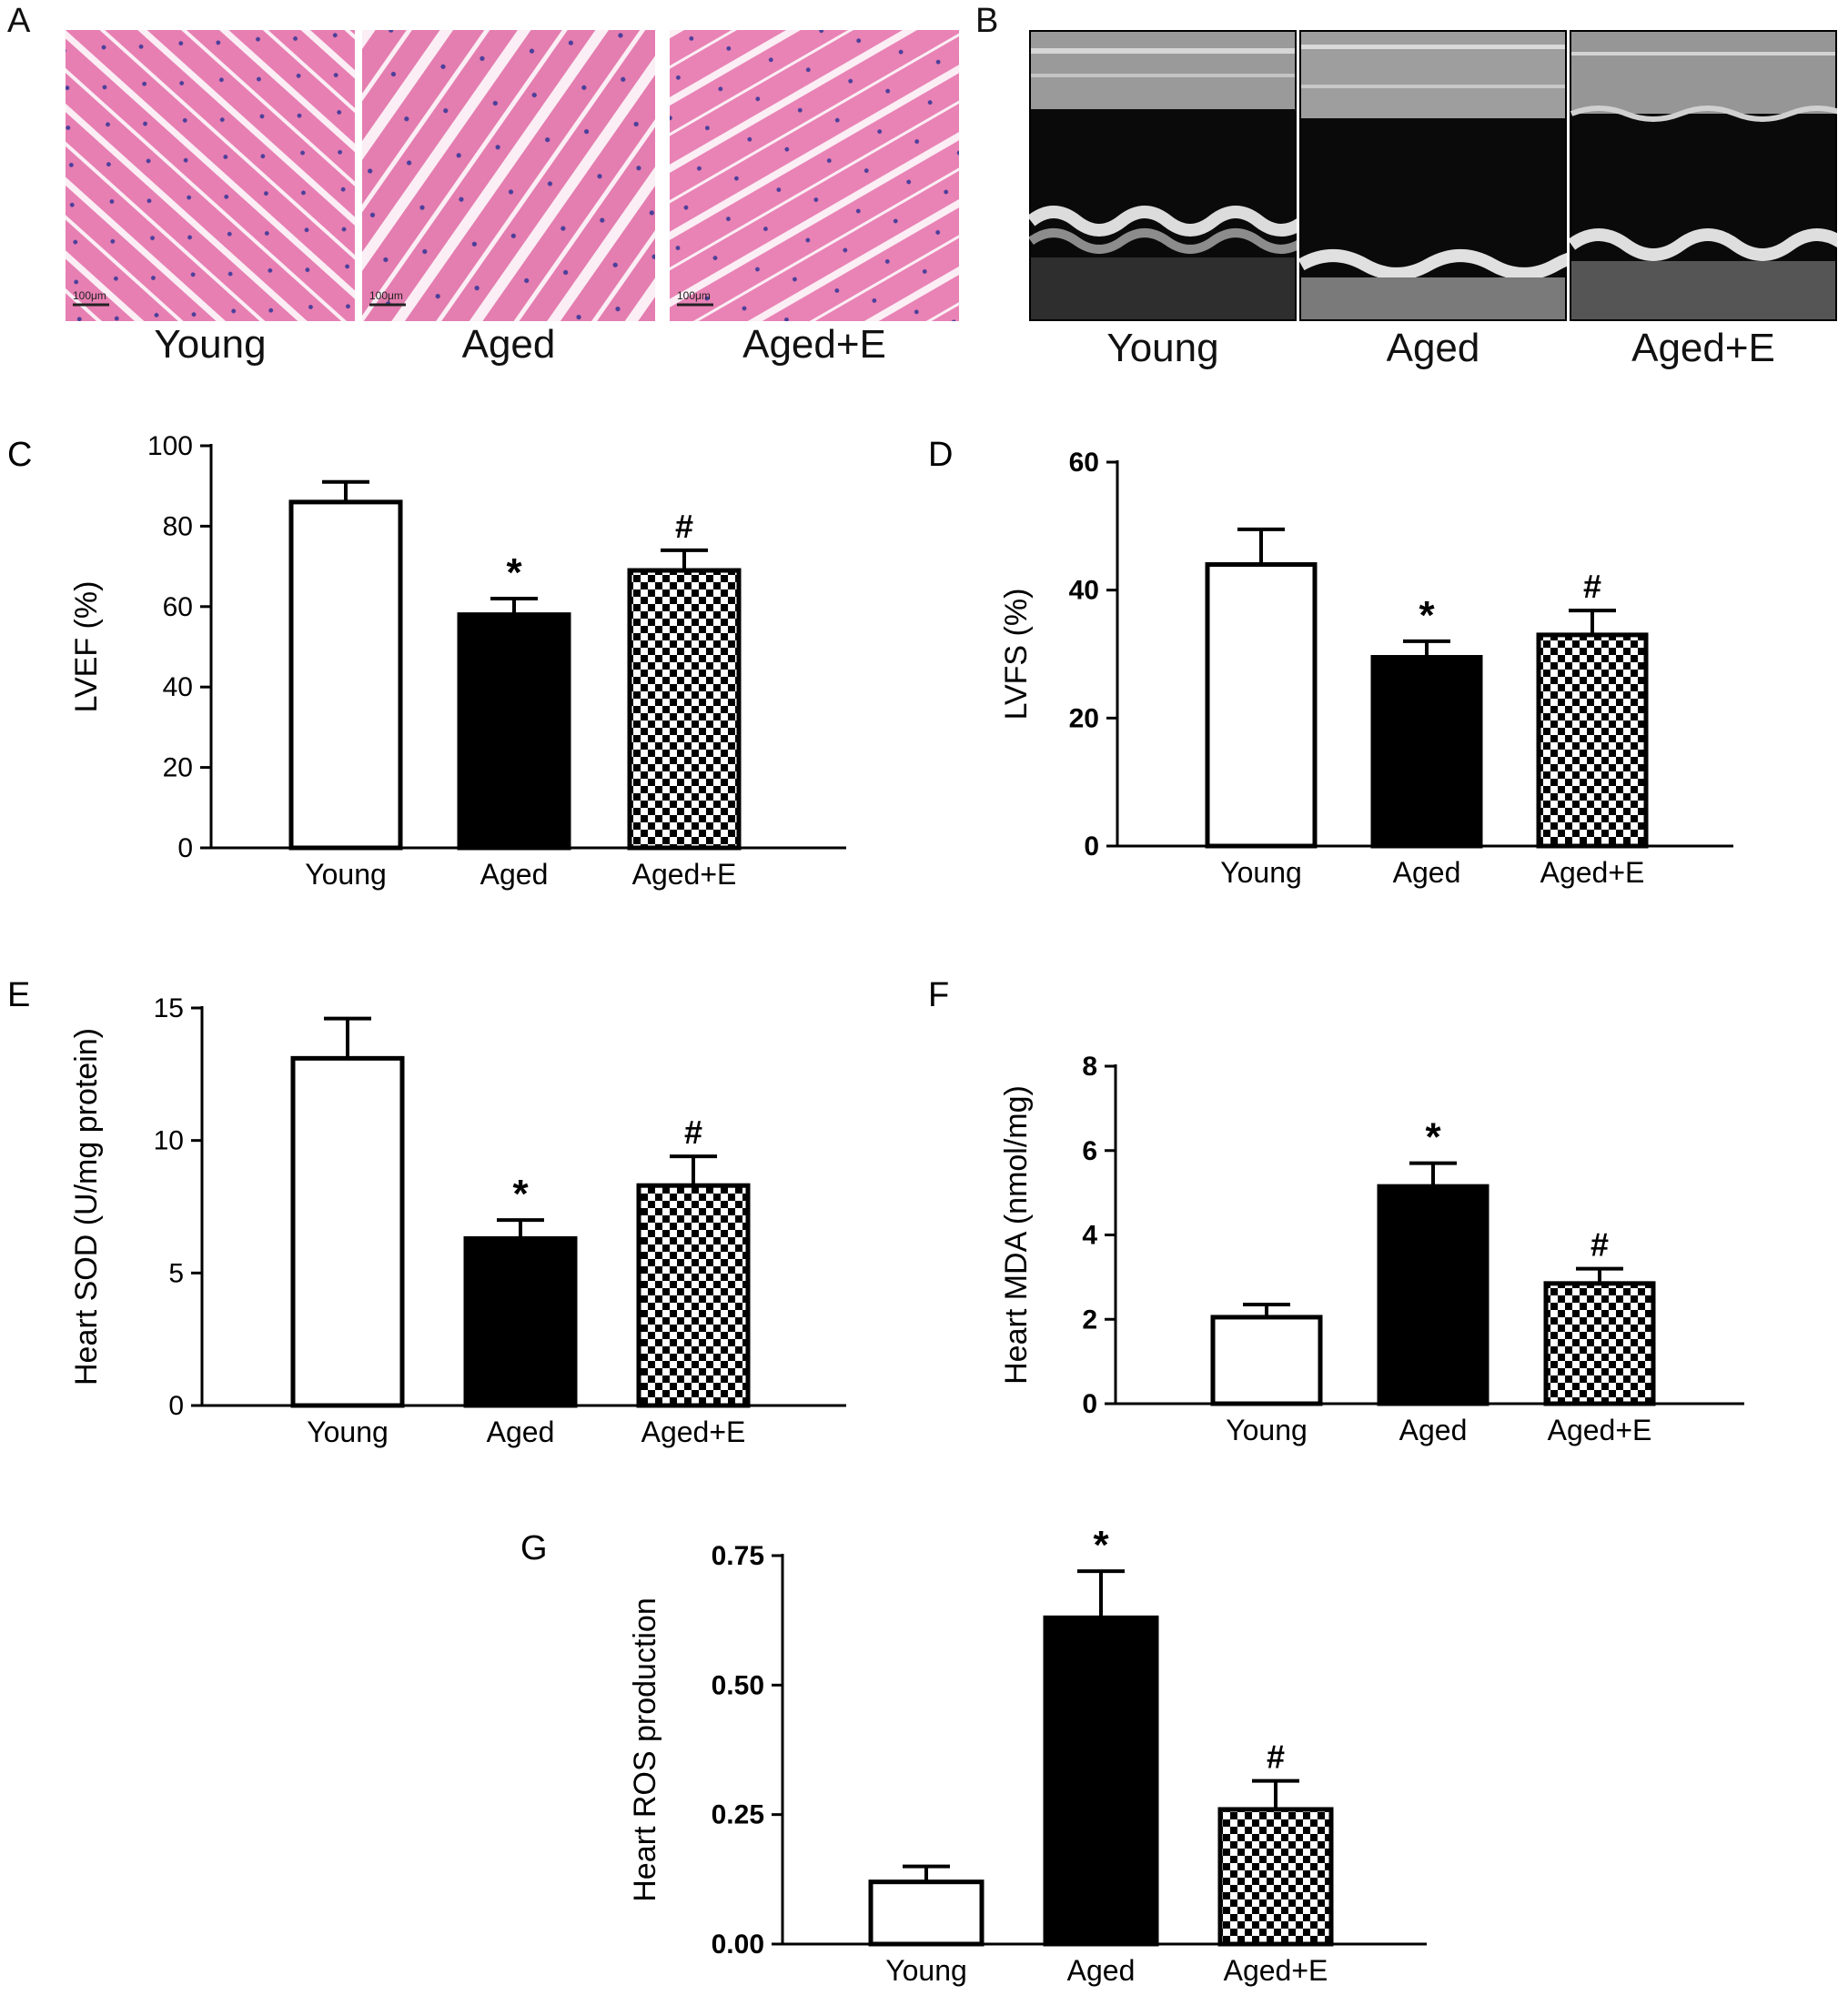 Image resolution: width=1848 pixels, height=1995 pixels. I want to click on significance-mark-f: *, so click(1433, 1137).